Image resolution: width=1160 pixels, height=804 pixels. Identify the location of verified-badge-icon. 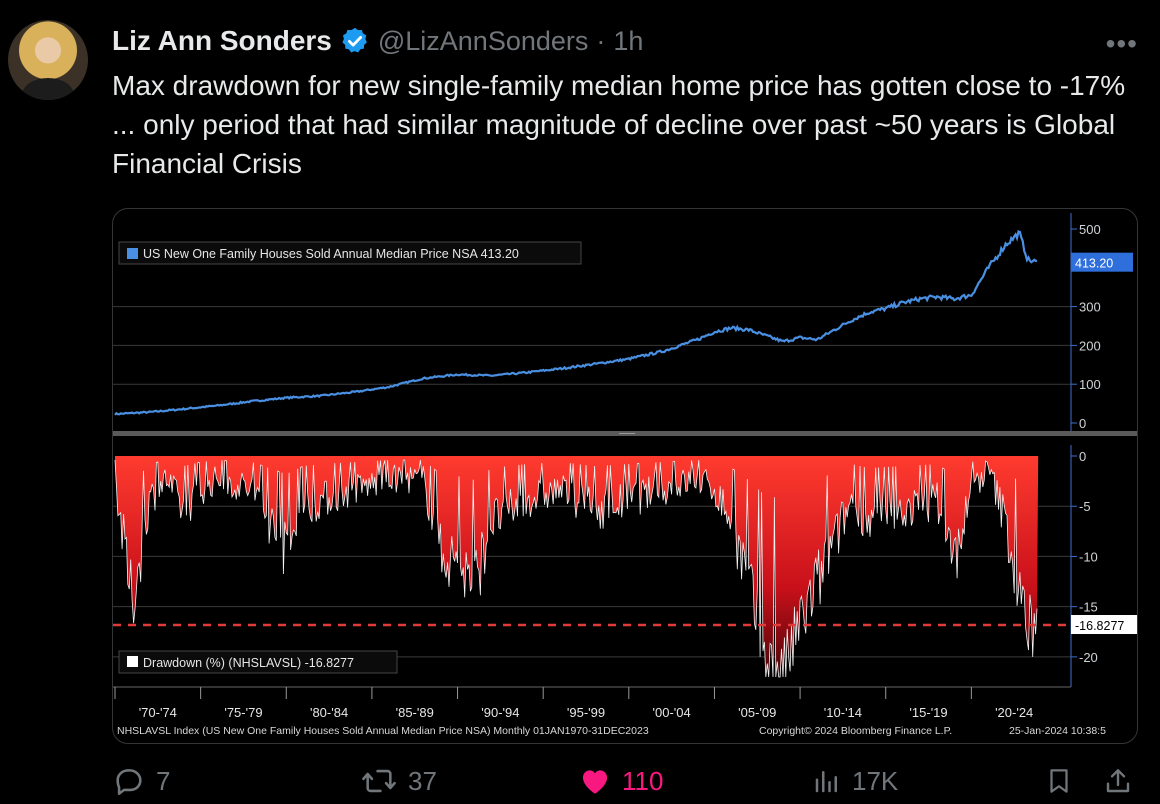
(354, 40).